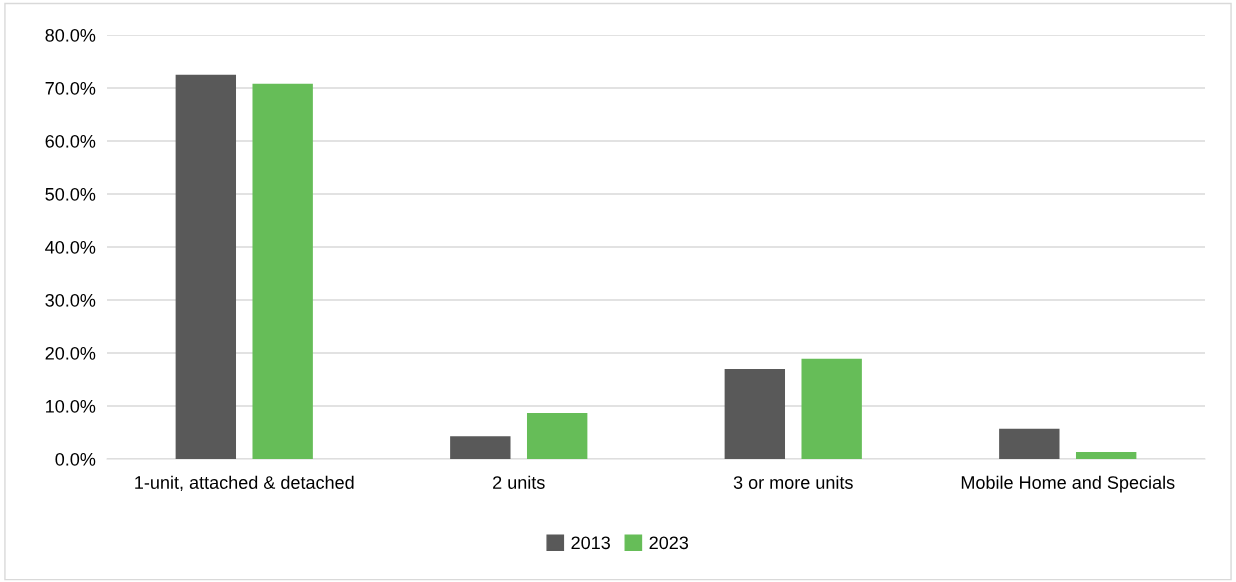 The width and height of the screenshot is (1236, 582). I want to click on y-tick-label: 70.0%, so click(70, 88).